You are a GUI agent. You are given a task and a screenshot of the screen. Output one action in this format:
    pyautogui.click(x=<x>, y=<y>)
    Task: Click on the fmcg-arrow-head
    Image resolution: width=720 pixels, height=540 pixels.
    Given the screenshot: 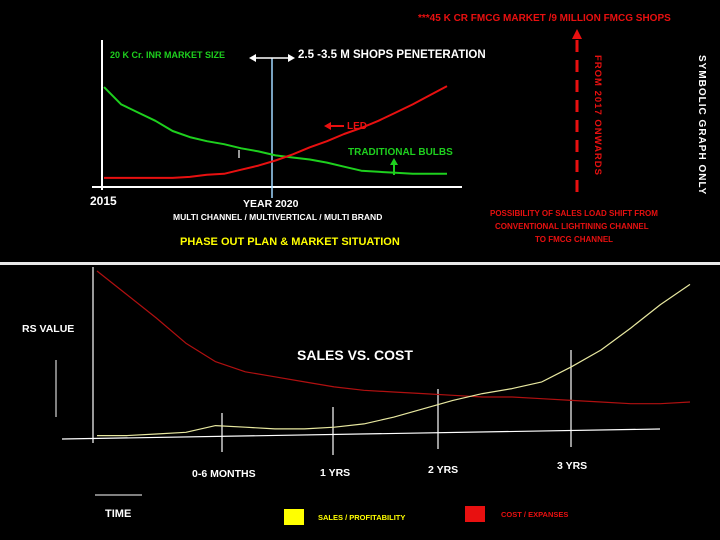 What is the action you would take?
    pyautogui.click(x=577, y=34)
    